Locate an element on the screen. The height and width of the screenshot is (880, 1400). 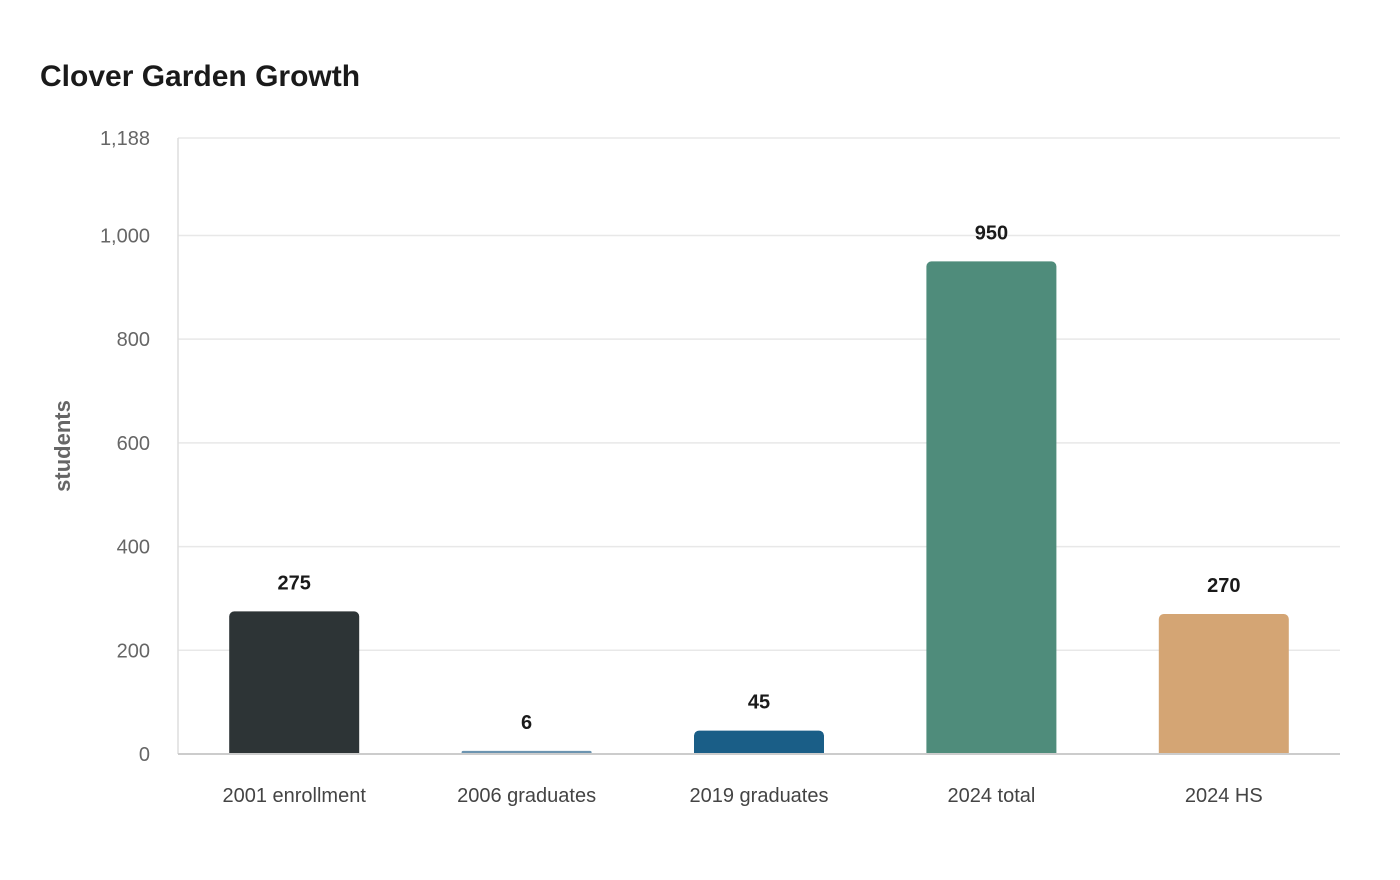
y-tick-label: 800 is located at coordinates (133, 340).